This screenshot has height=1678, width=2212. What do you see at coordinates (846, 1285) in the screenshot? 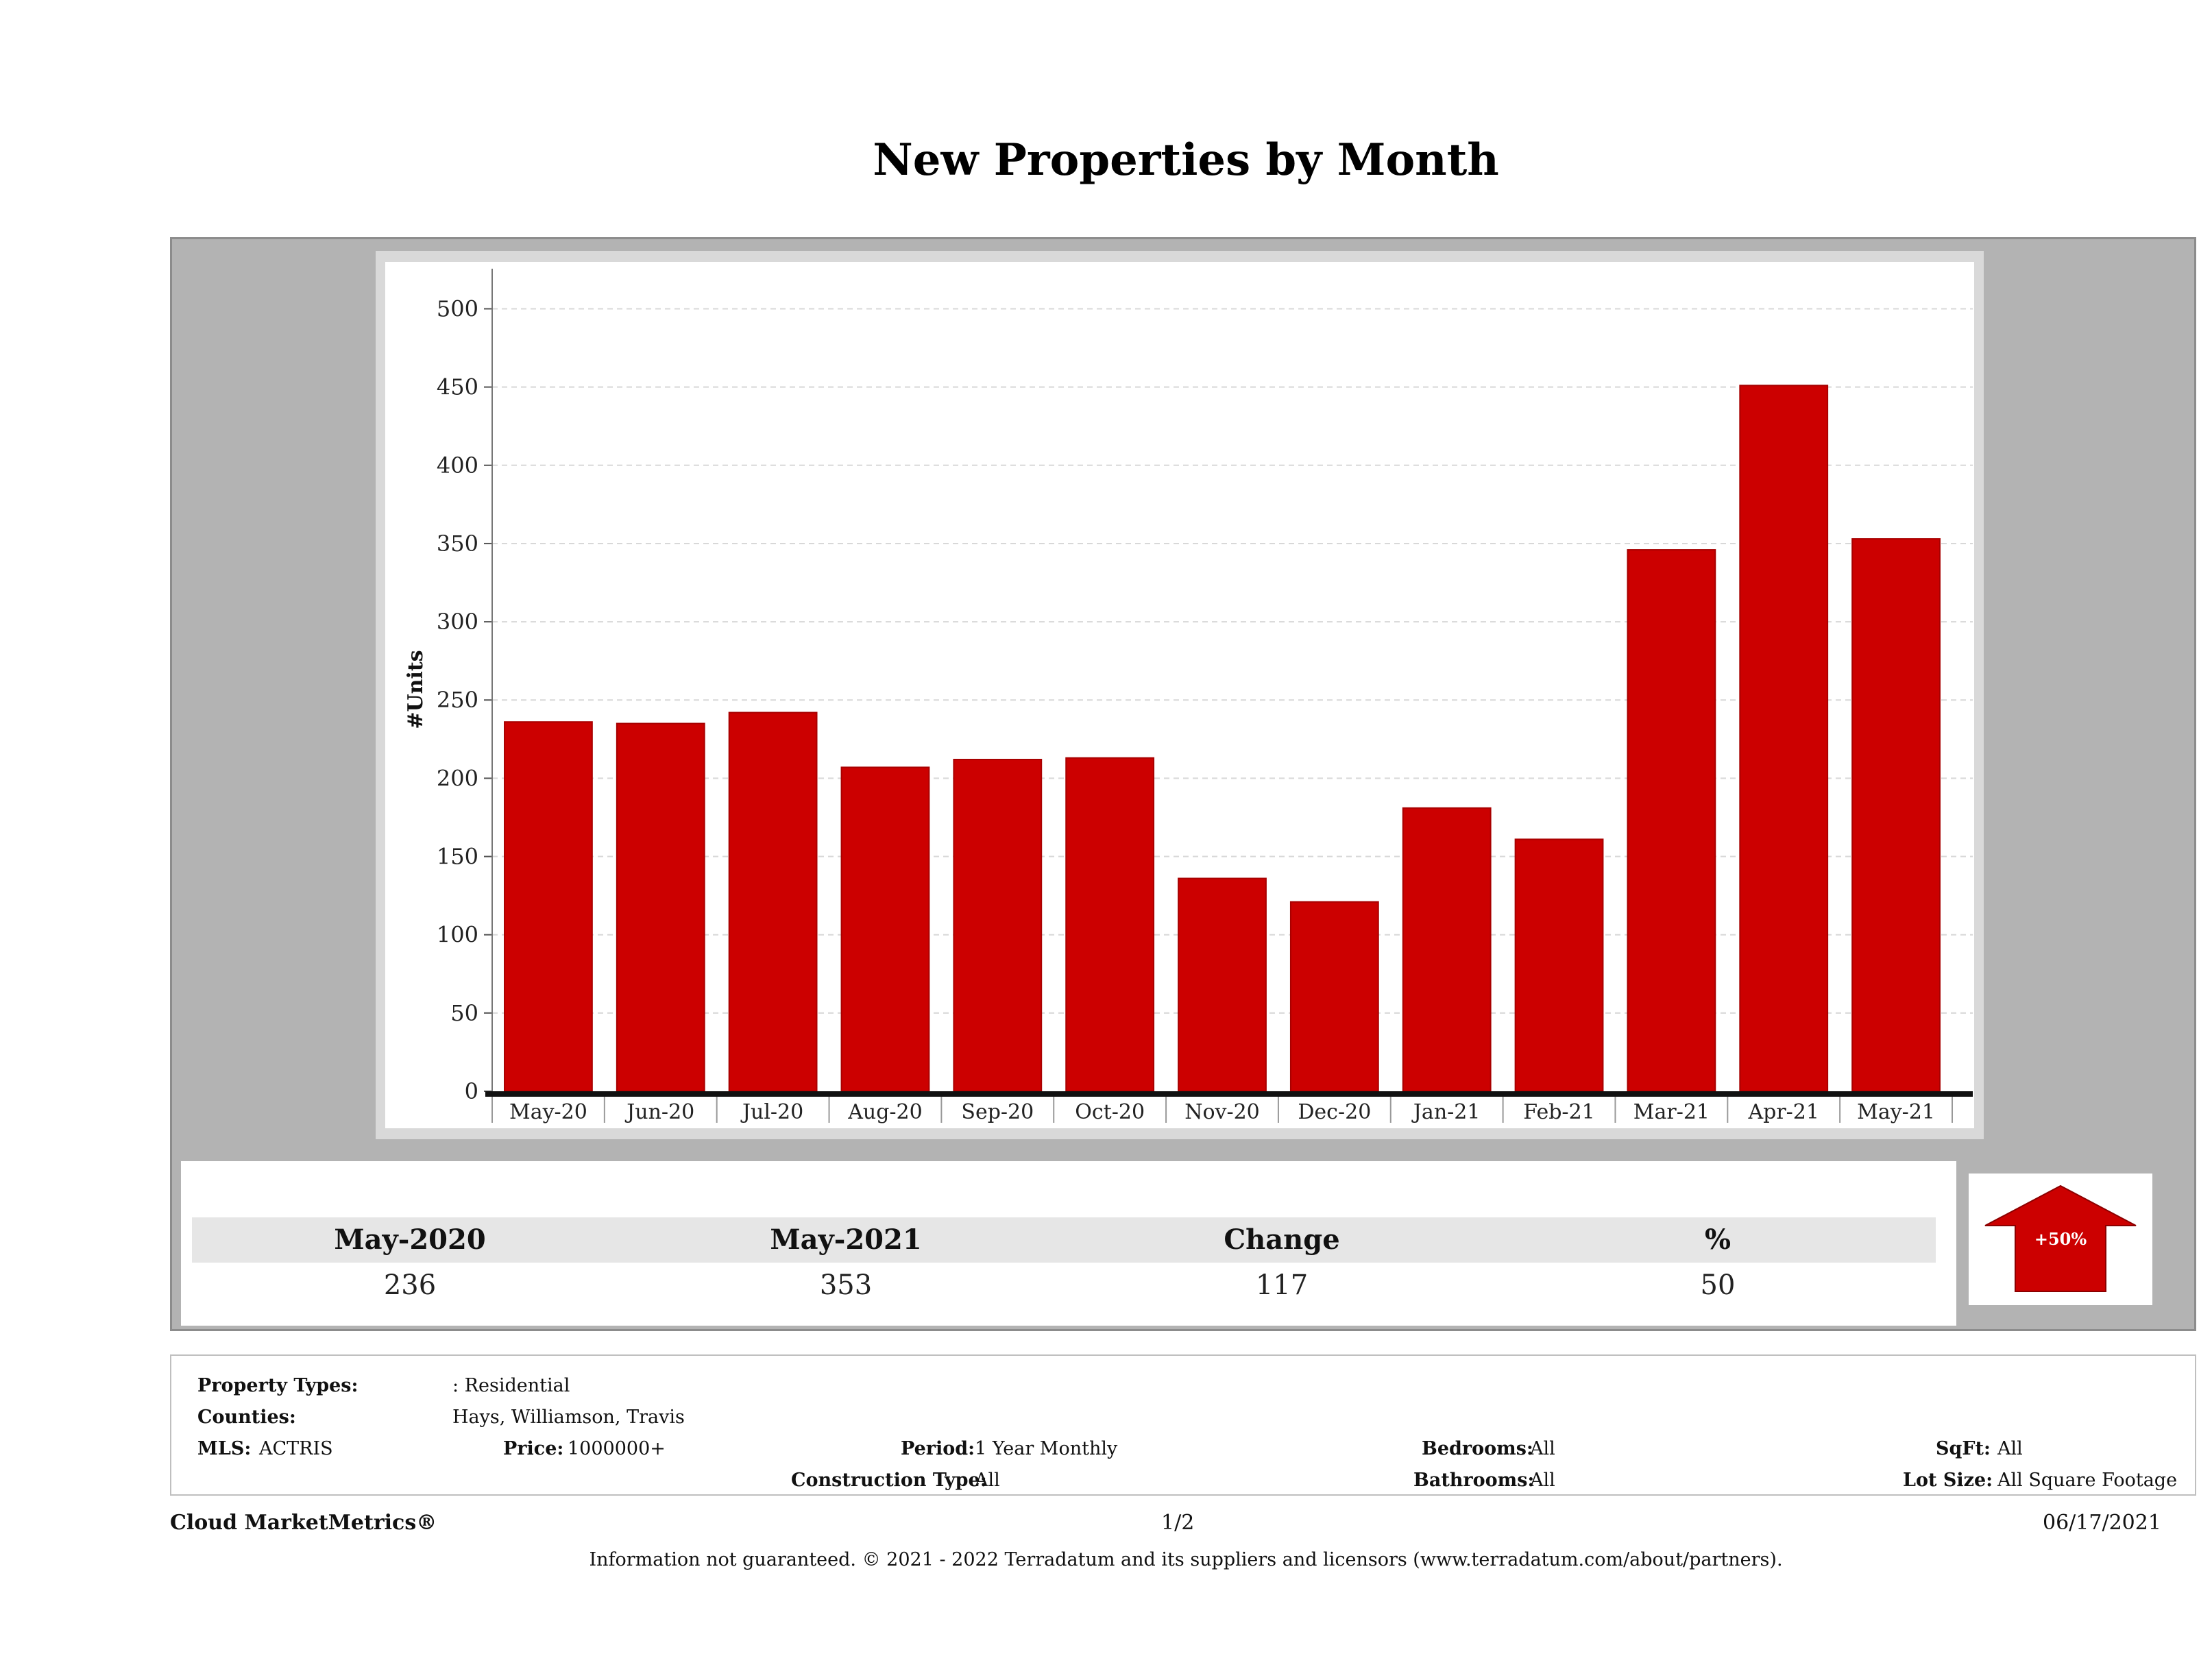
I see `value-end-period: 353` at bounding box center [846, 1285].